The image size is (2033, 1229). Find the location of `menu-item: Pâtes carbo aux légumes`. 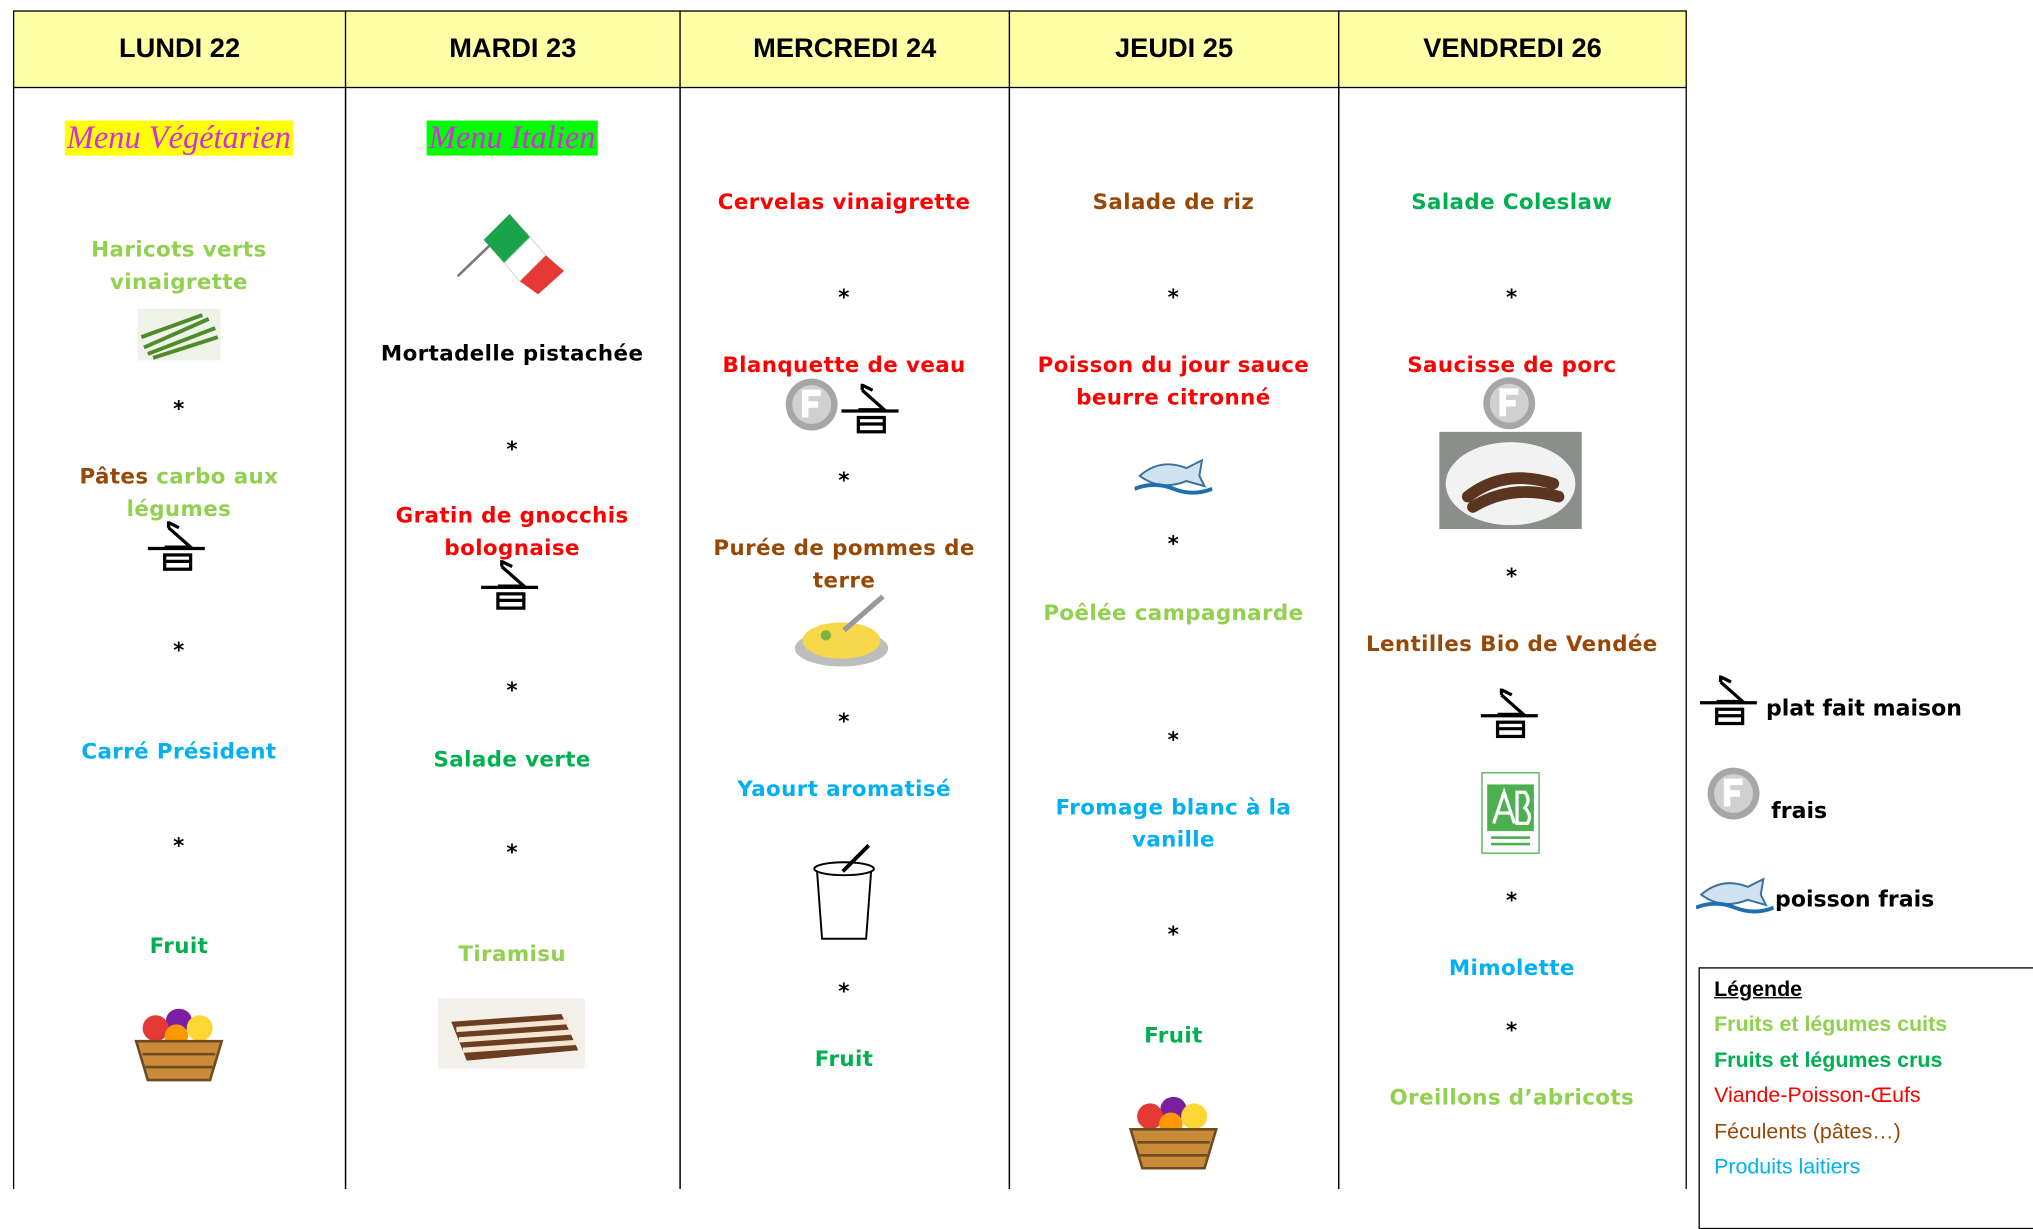

menu-item: Pâtes carbo aux légumes is located at coordinates (179, 492).